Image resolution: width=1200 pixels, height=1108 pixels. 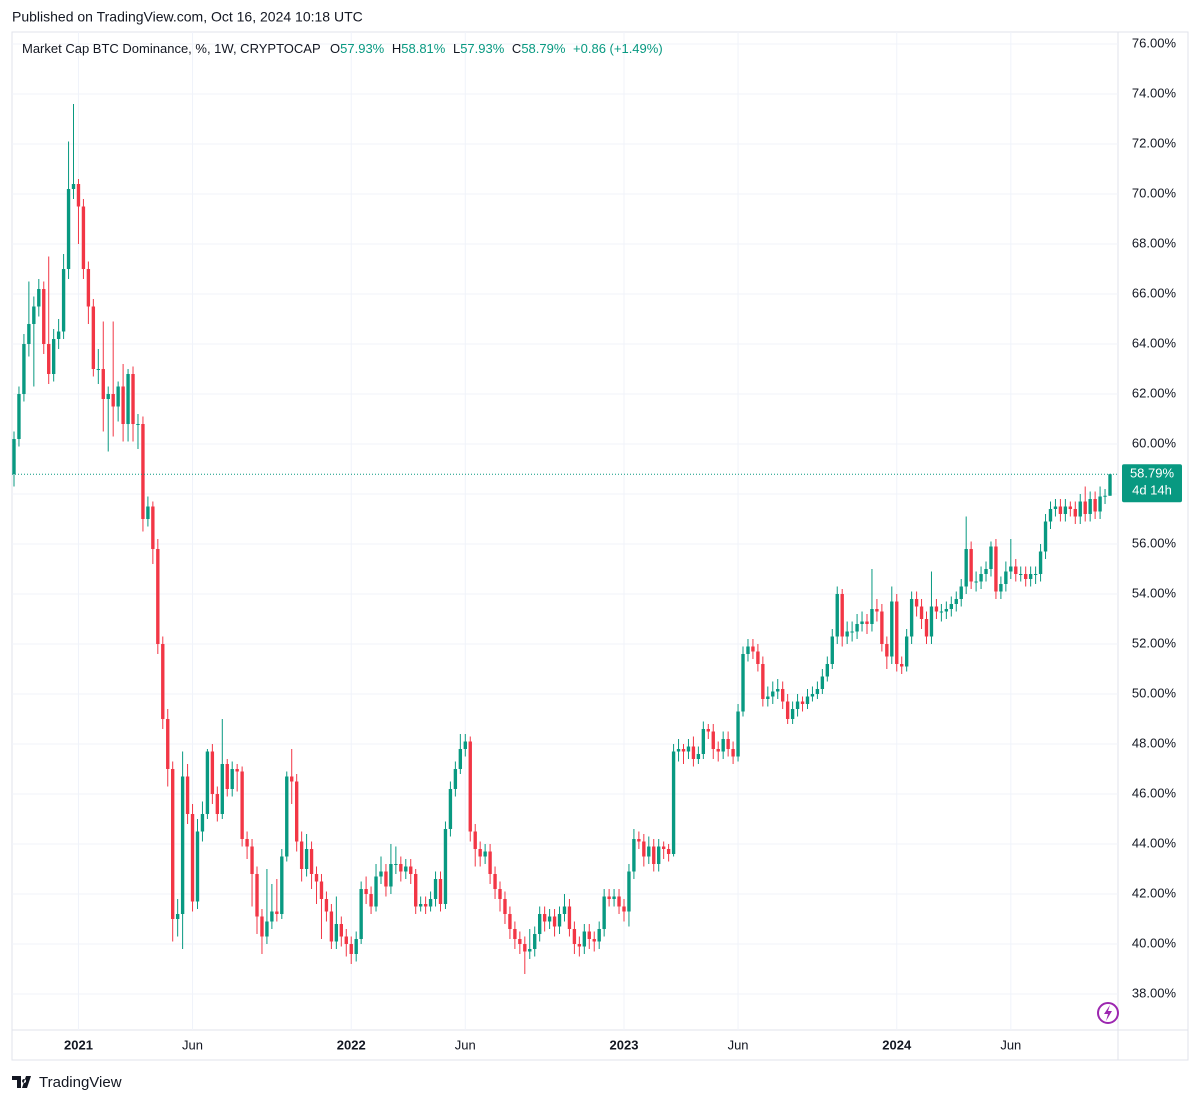 What do you see at coordinates (1154, 42) in the screenshot?
I see `y-tick-label: 76.00%` at bounding box center [1154, 42].